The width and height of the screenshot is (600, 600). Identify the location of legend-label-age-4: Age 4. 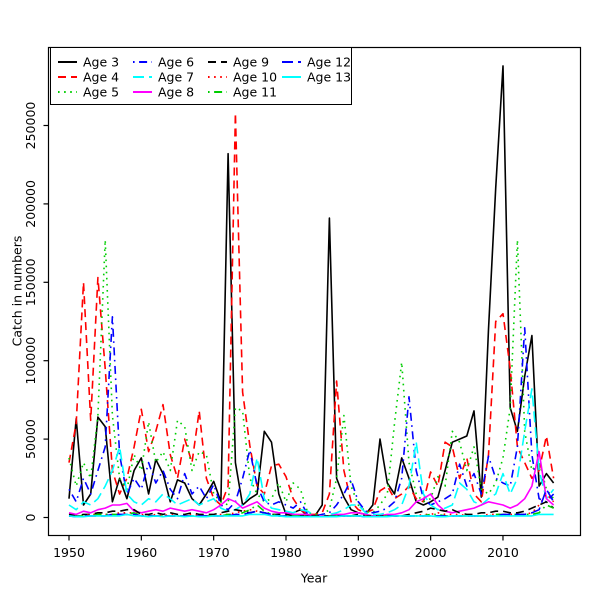
(101, 77).